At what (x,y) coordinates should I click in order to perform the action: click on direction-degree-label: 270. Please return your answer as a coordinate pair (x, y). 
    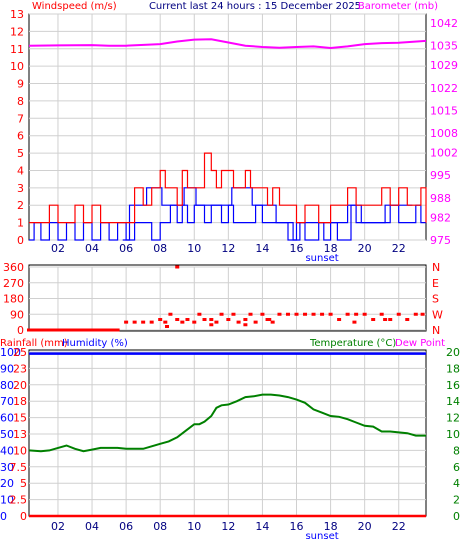
    Looking at the image, I should click on (13, 283).